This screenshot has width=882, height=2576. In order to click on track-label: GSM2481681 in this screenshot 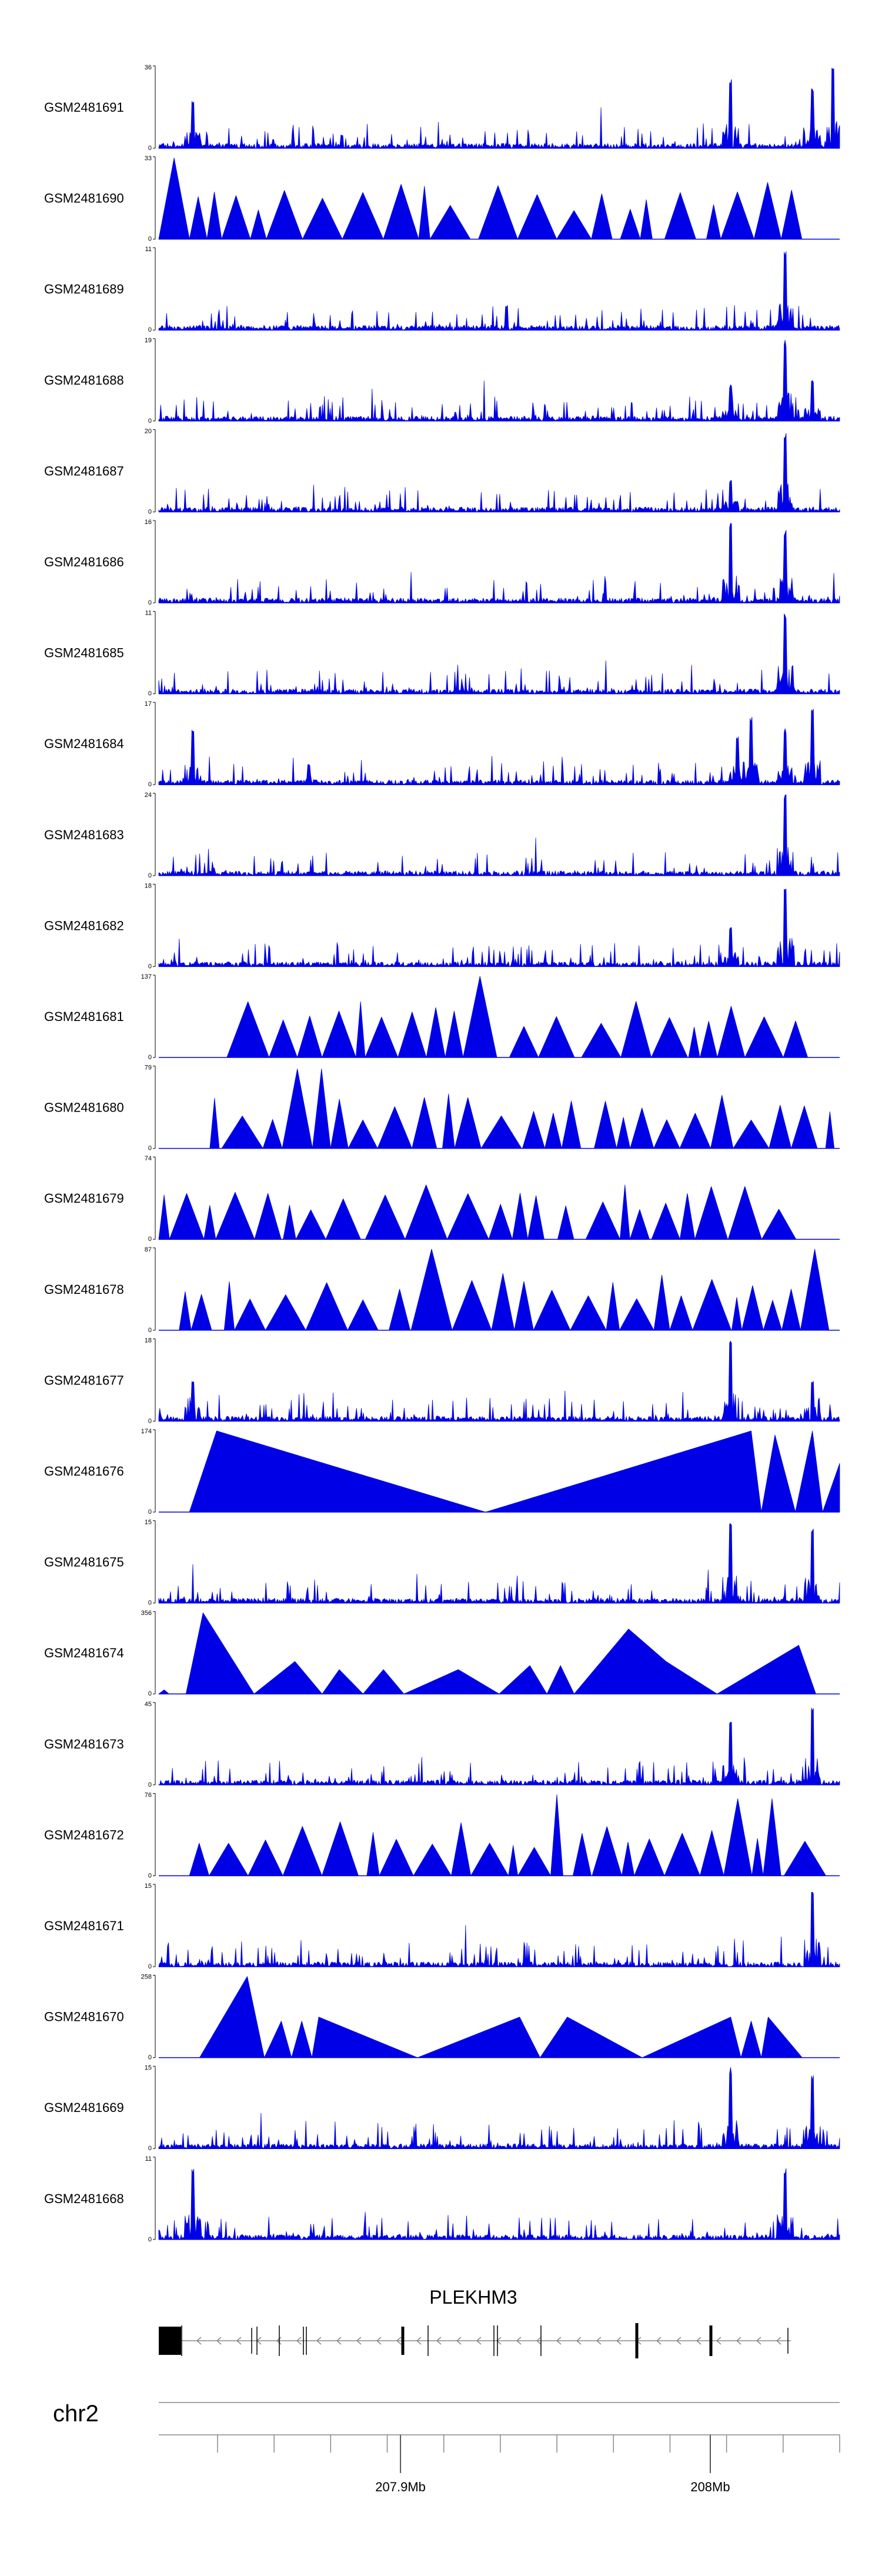, I will do `click(84, 1016)`.